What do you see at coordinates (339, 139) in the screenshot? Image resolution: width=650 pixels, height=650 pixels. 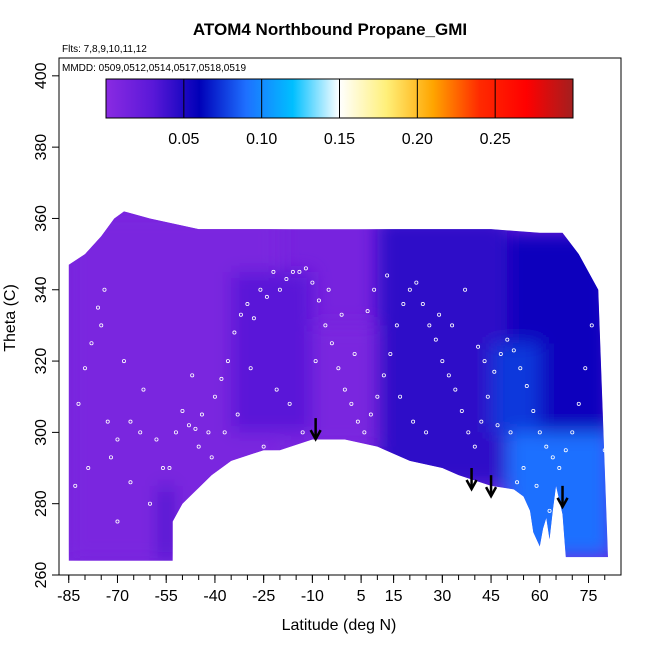 I see `colorbar-tick-label: 0.15` at bounding box center [339, 139].